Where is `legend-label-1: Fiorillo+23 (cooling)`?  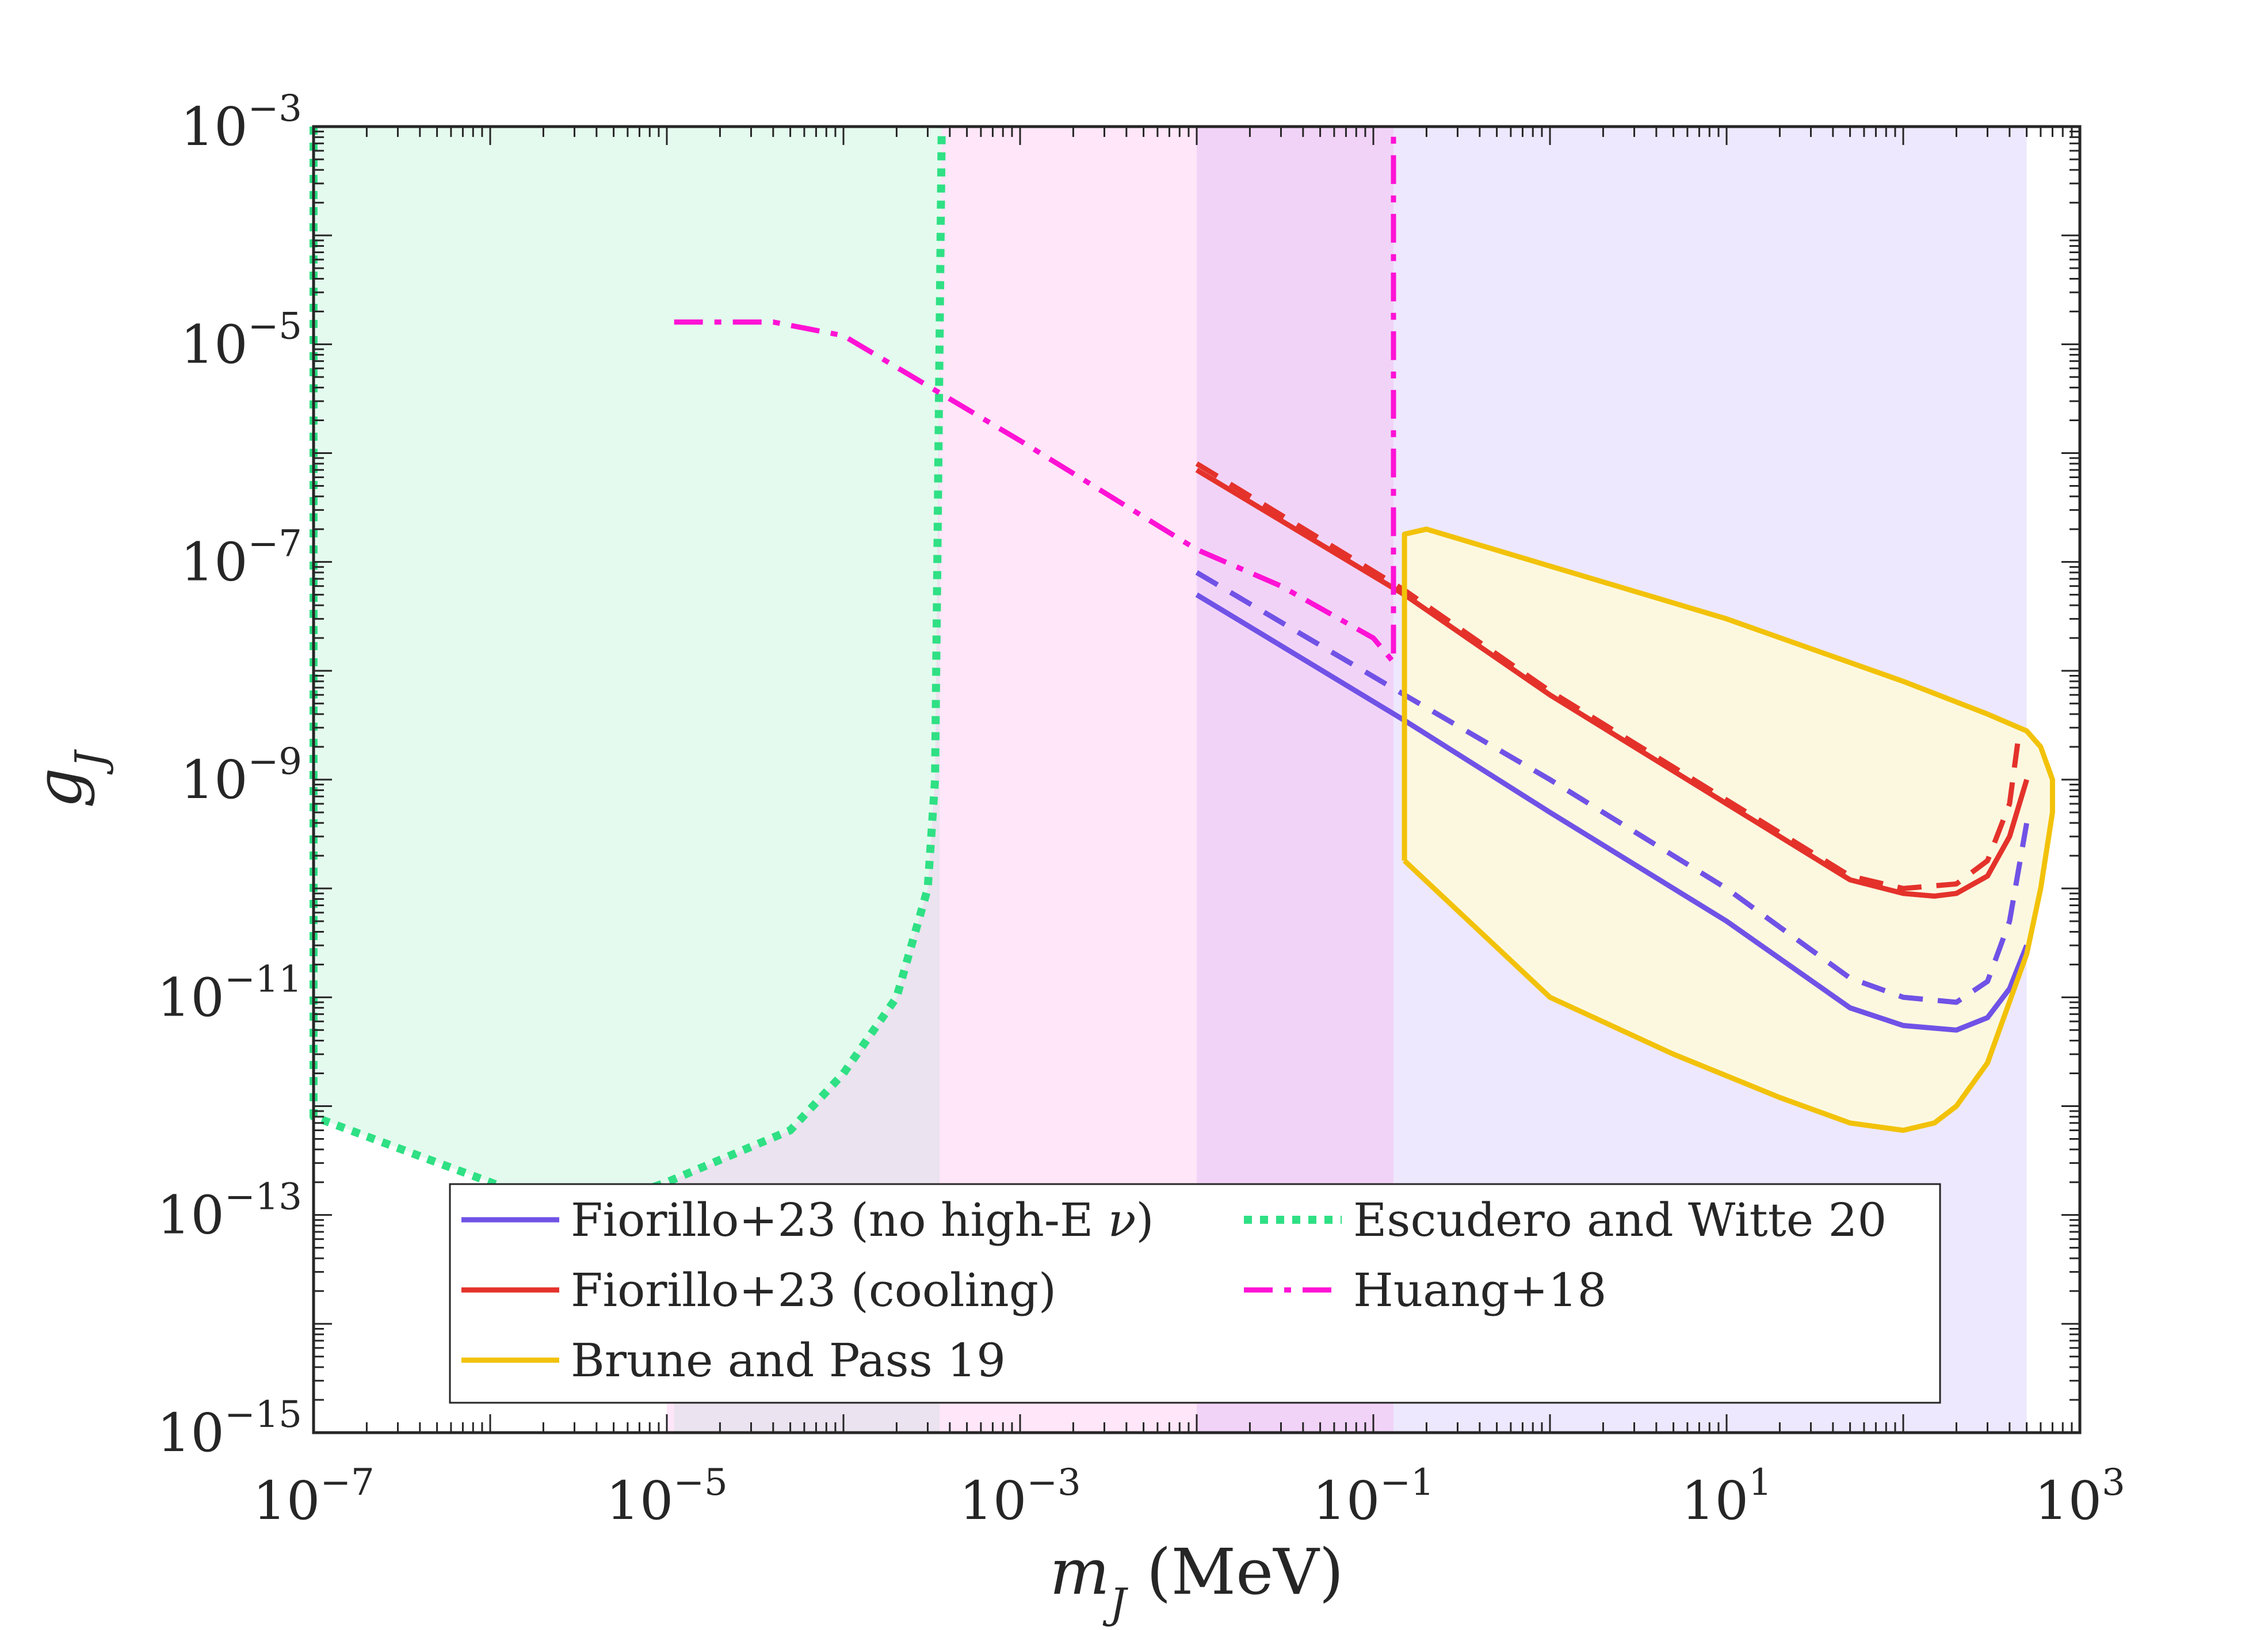
legend-label-1: Fiorillo+23 (cooling) is located at coordinates (813, 1290).